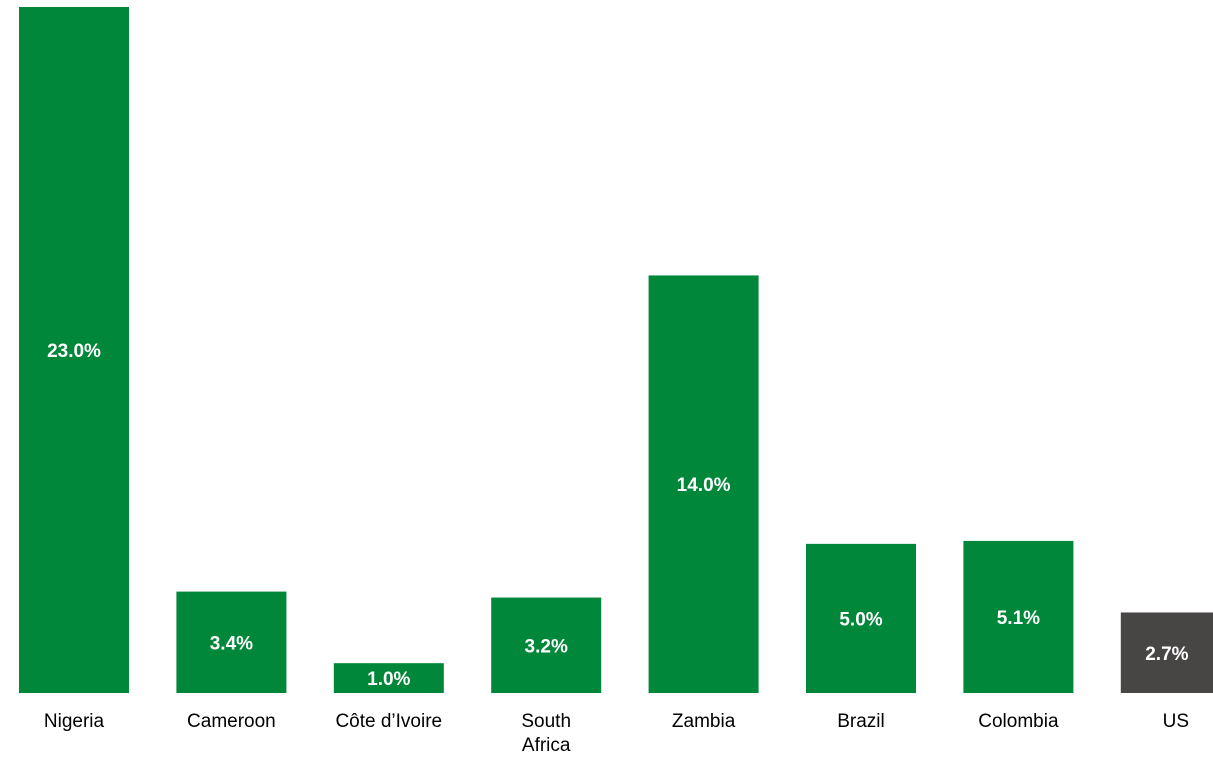 The height and width of the screenshot is (760, 1213). Describe the element at coordinates (231, 721) in the screenshot. I see `x-tick-label: Cameroon` at that location.